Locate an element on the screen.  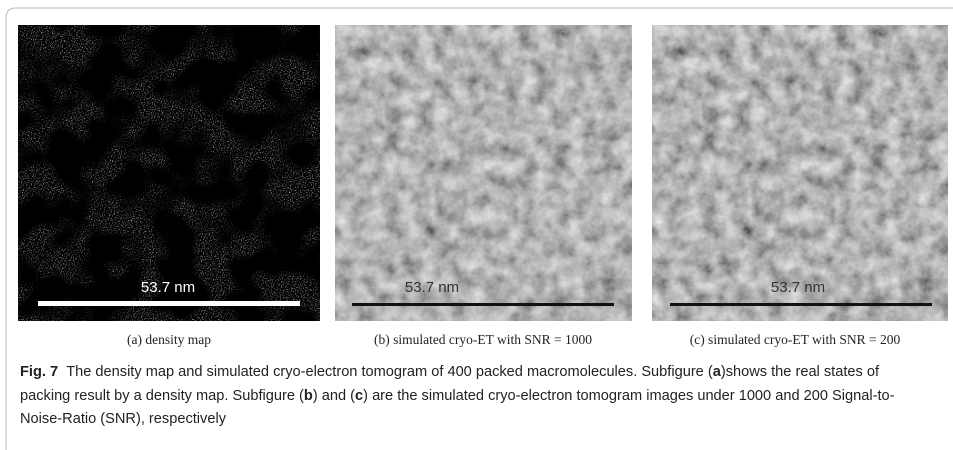
subcaption: (a) density map is located at coordinates (169, 339).